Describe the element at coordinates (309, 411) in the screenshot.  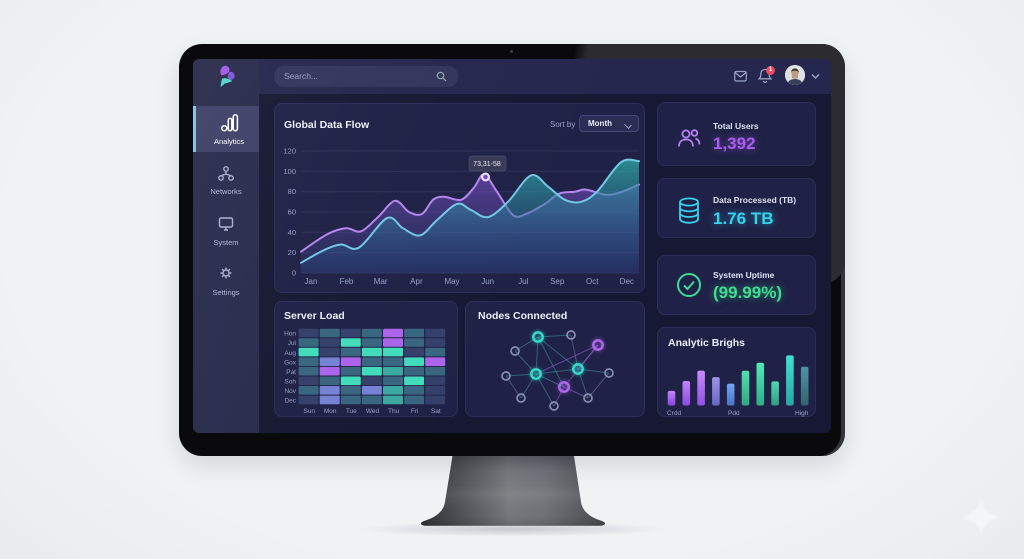
I see `svg-text: Sun` at that location.